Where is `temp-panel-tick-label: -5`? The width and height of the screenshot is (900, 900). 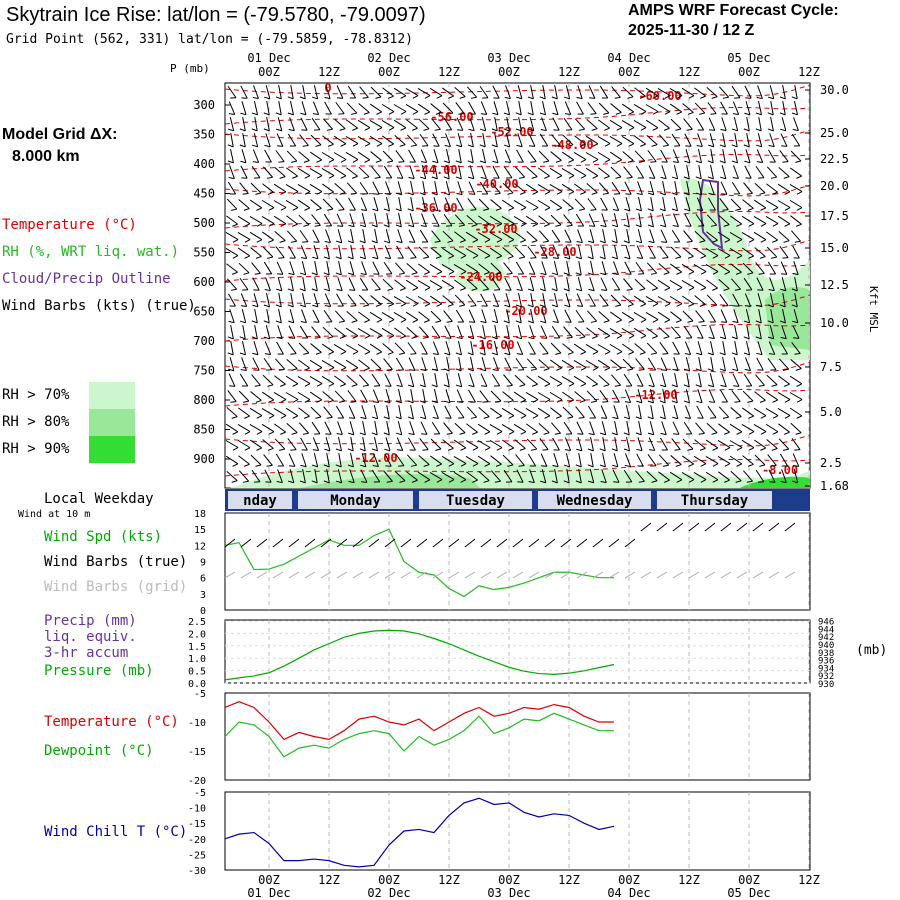
temp-panel-tick-label: -5 is located at coordinates (200, 694).